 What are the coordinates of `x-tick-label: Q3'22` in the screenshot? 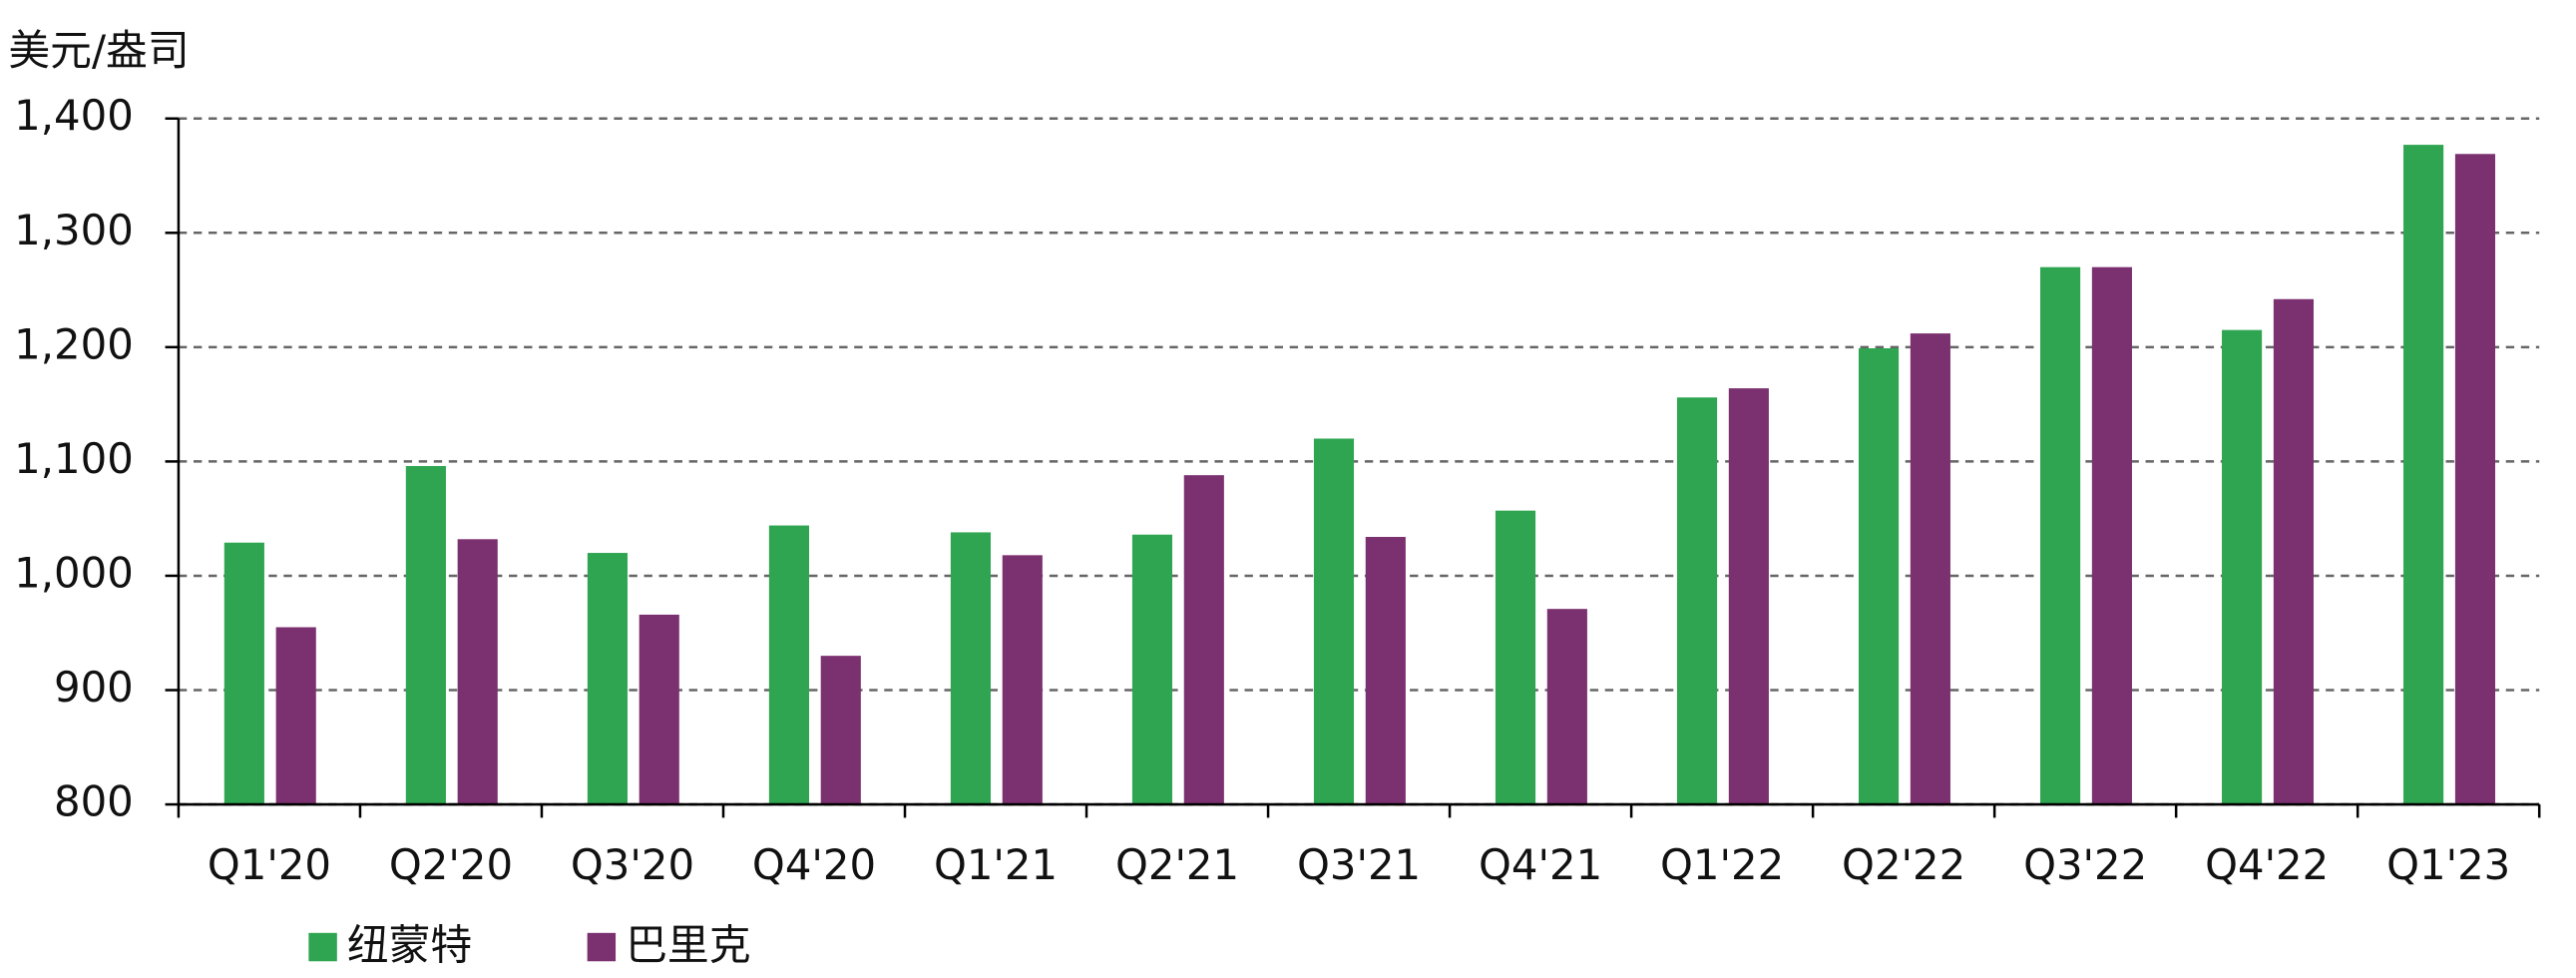 It's located at (2085, 864).